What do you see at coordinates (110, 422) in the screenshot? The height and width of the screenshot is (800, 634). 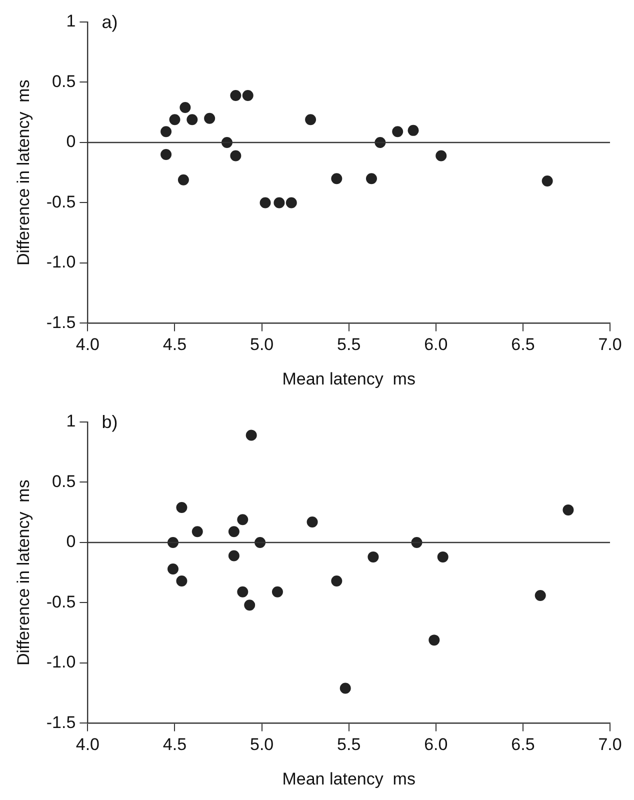 I see `annotation: b)` at bounding box center [110, 422].